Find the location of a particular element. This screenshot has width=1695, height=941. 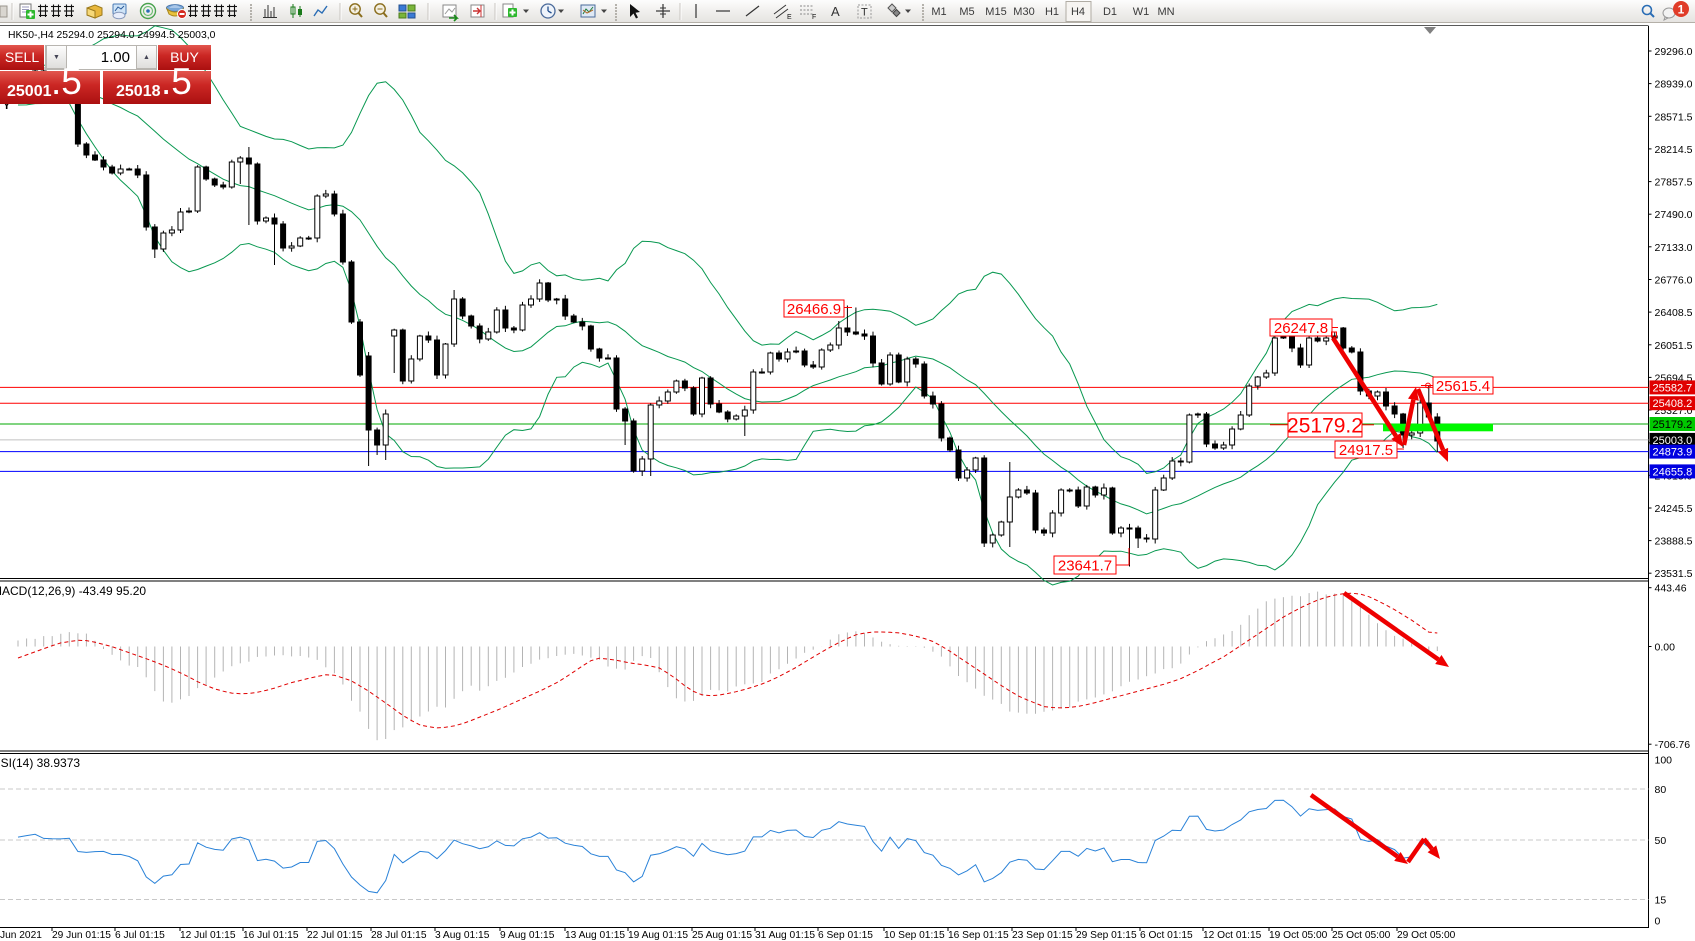

svg-text: 443.46 is located at coordinates (1671, 589).